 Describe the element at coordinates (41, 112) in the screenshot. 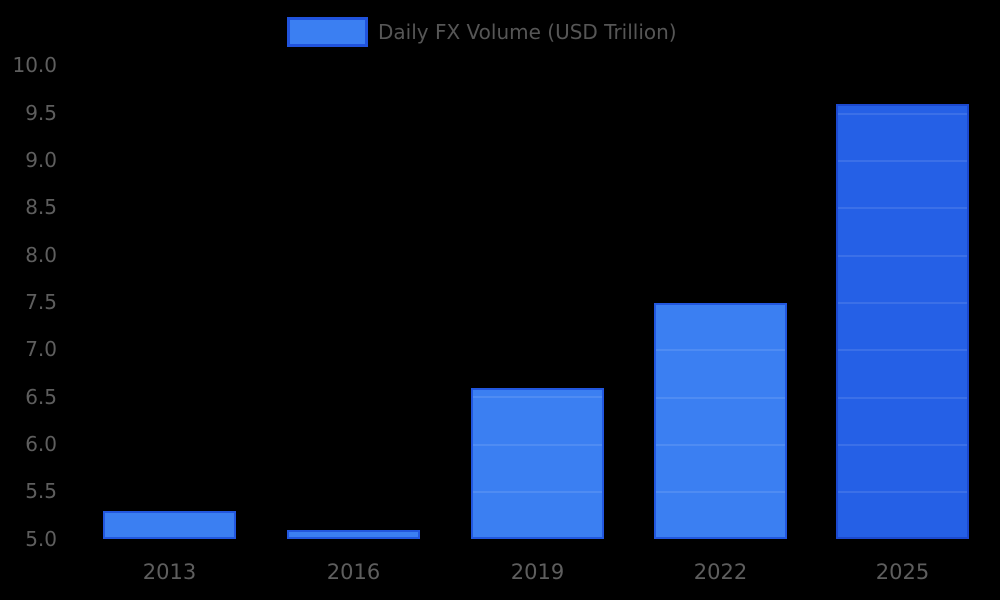

I see `y-tick-label: 9.5` at that location.